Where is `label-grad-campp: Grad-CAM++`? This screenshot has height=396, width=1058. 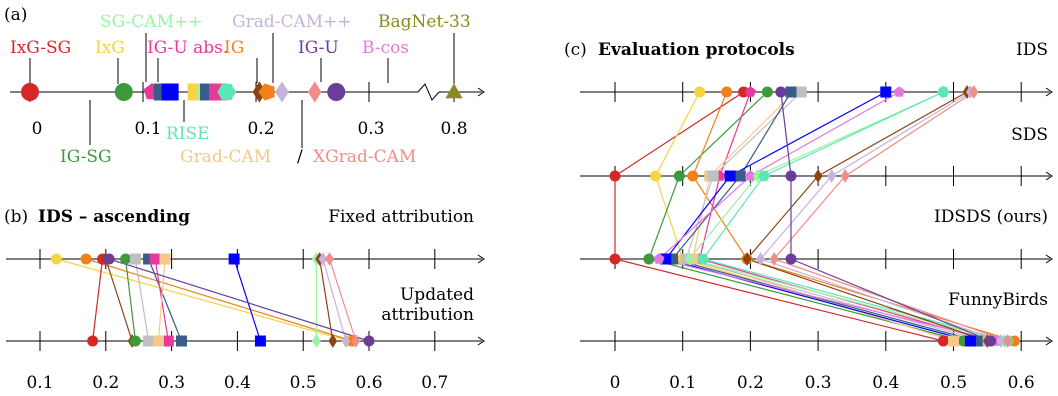
label-grad-campp: Grad-CAM++ is located at coordinates (292, 22).